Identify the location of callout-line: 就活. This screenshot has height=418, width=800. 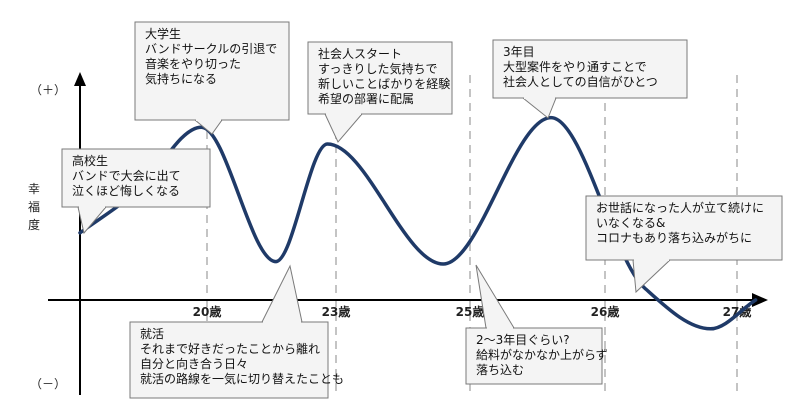
(152, 334).